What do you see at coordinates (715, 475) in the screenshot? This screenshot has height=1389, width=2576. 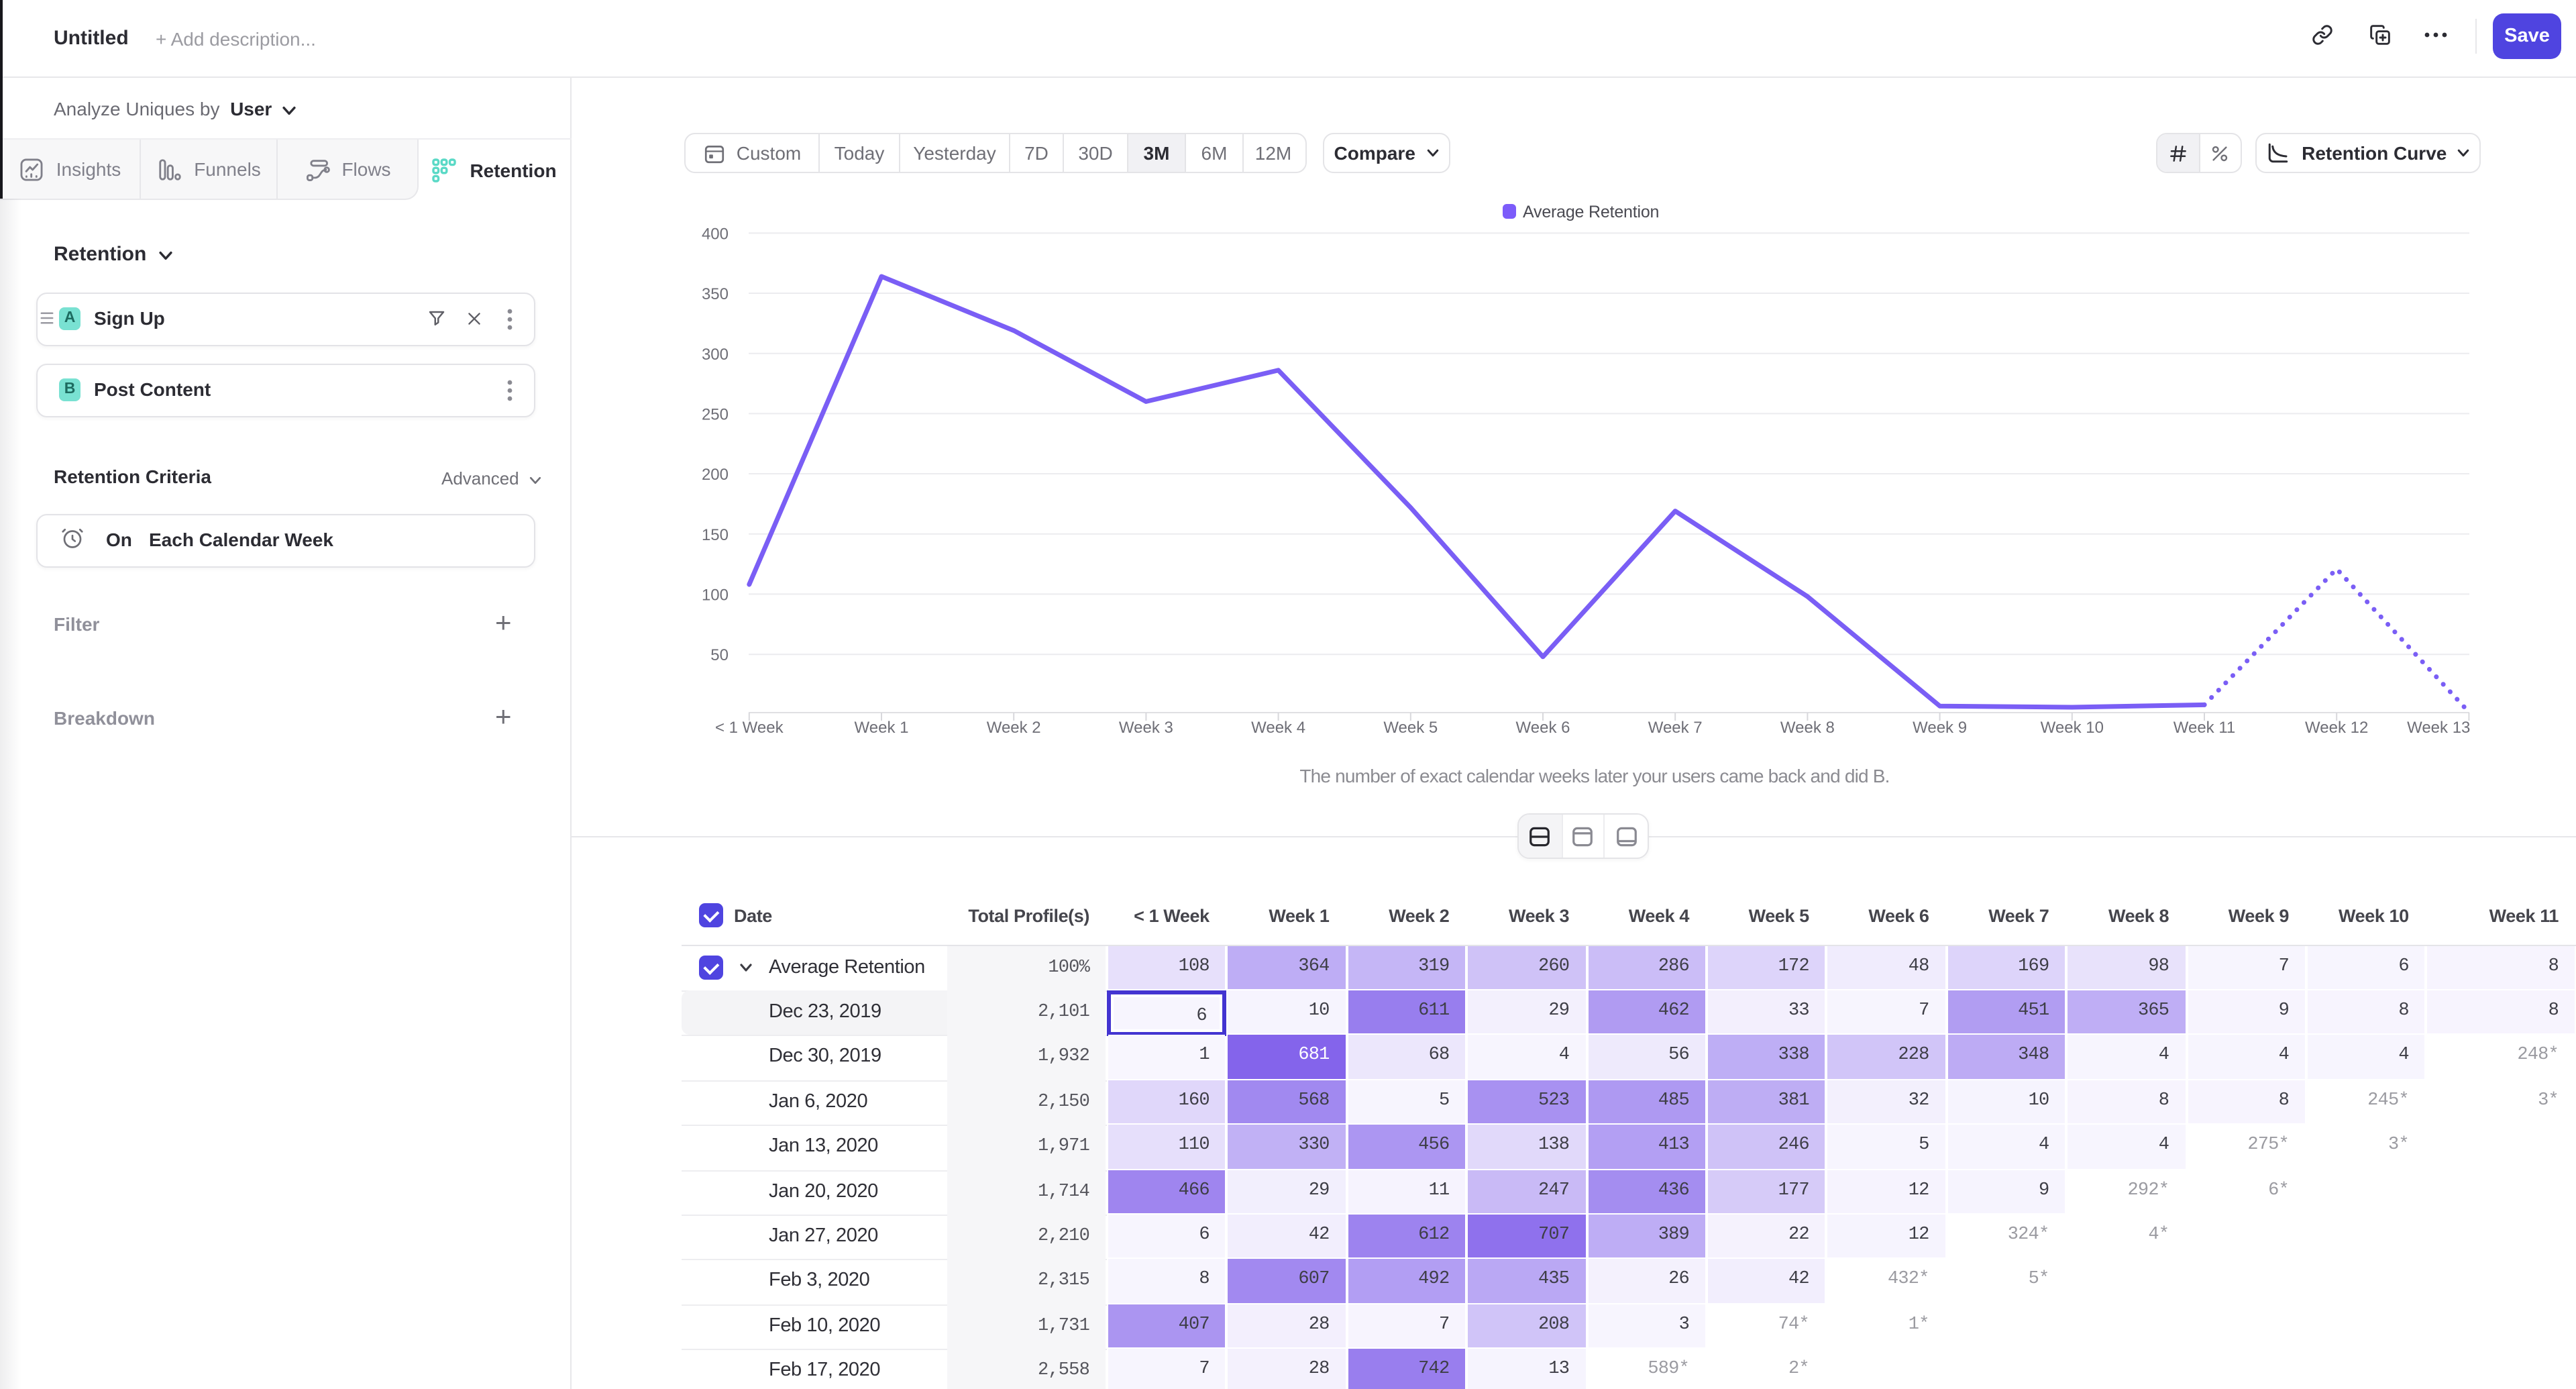 I see `svg-text: 200` at bounding box center [715, 475].